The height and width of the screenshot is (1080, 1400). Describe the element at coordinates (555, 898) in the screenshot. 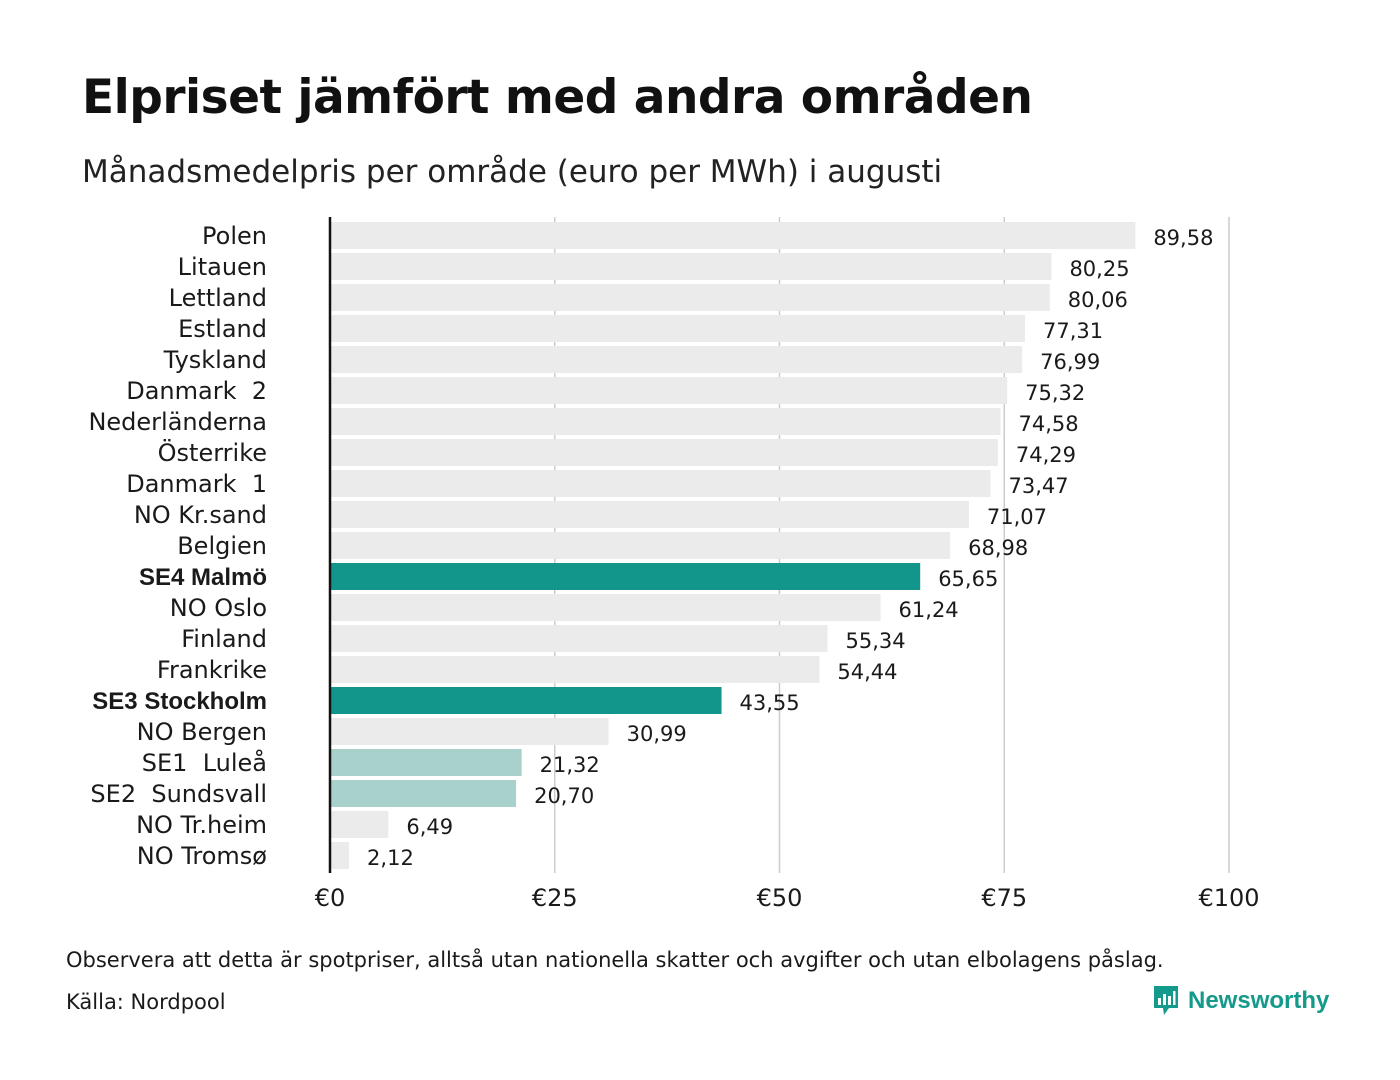

I see `x-tick-label: €25` at that location.